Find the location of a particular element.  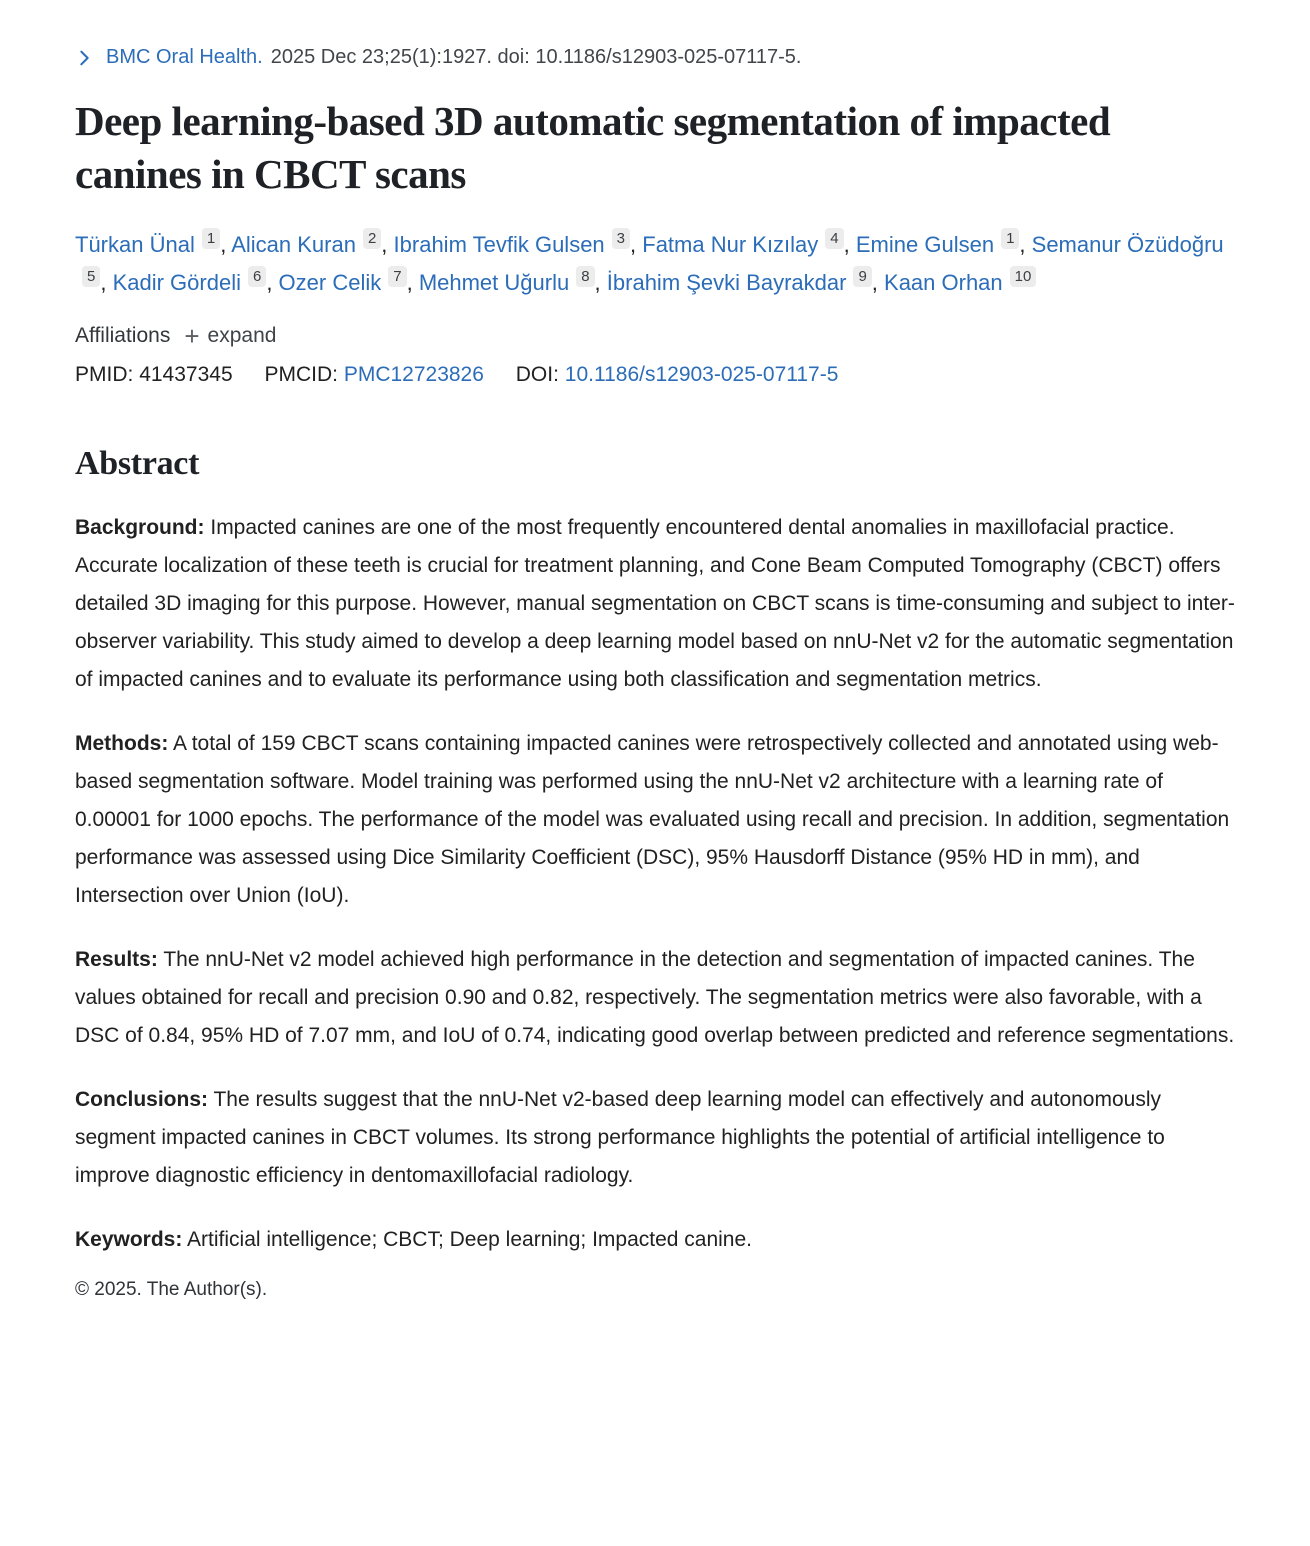

author-link: Türkan Ünal is located at coordinates (135, 244).